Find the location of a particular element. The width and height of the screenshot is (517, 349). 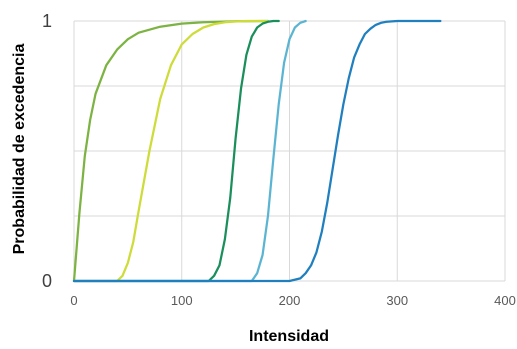

y-tick-label: 0 is located at coordinates (47, 281).